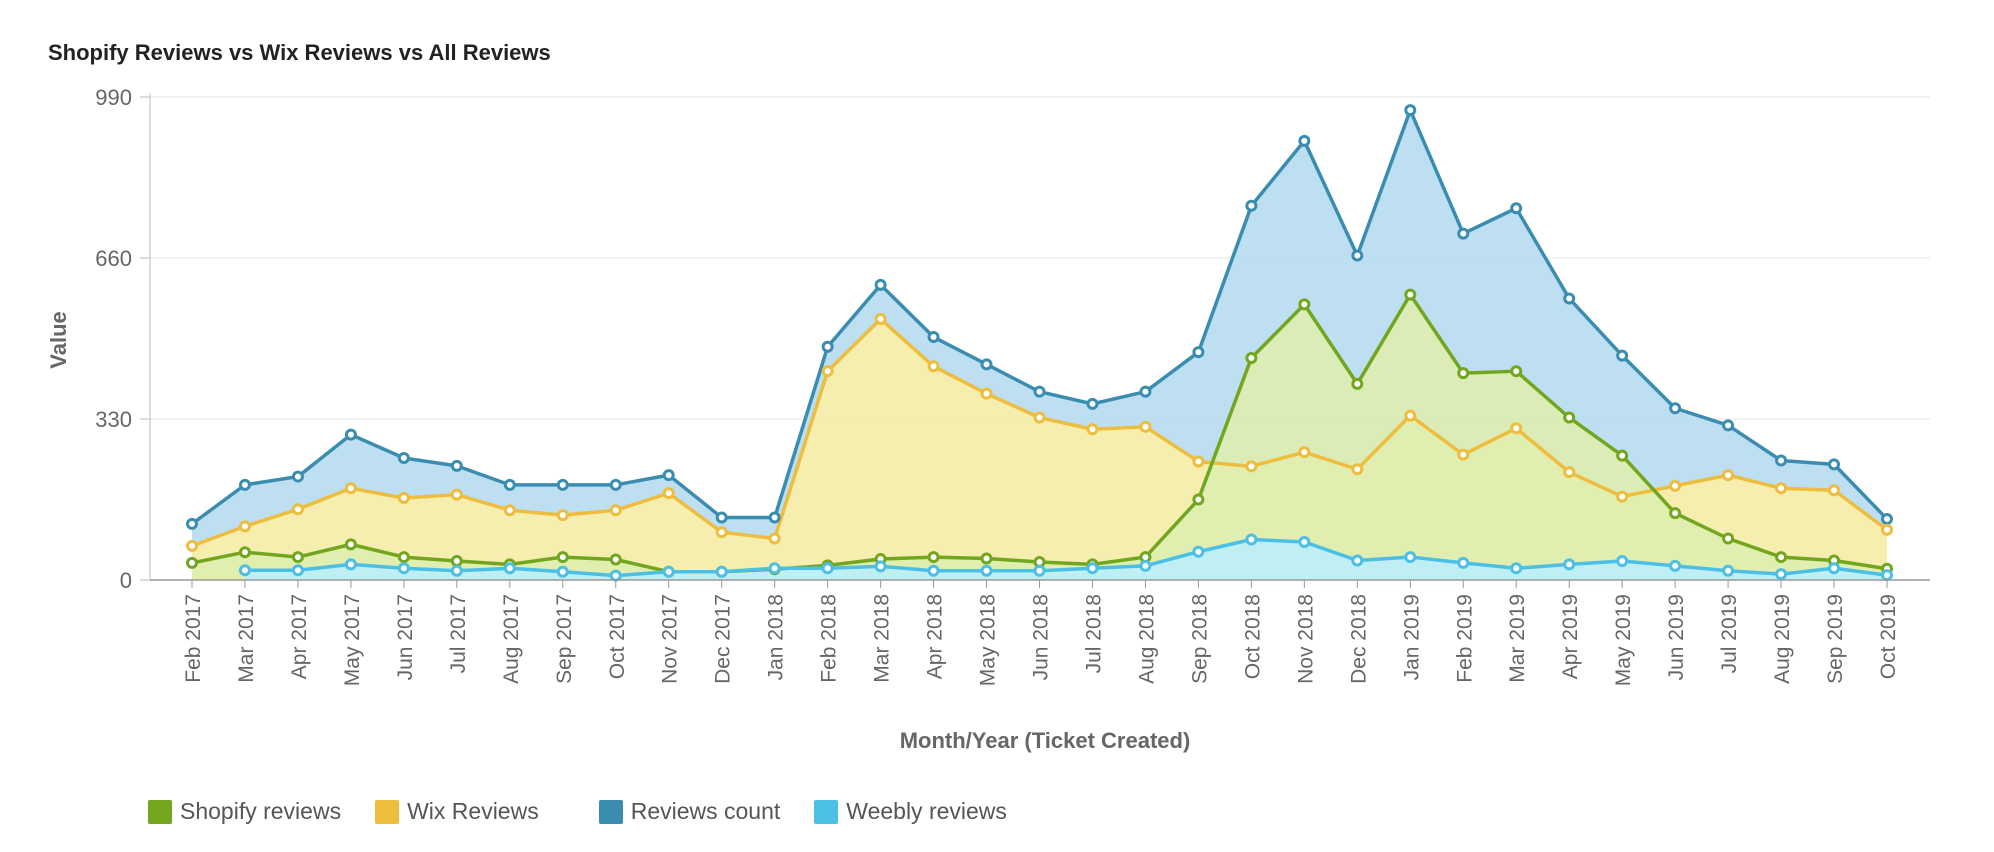 The width and height of the screenshot is (1994, 852). What do you see at coordinates (193, 638) in the screenshot?
I see `x-tick-label: Feb 2017` at bounding box center [193, 638].